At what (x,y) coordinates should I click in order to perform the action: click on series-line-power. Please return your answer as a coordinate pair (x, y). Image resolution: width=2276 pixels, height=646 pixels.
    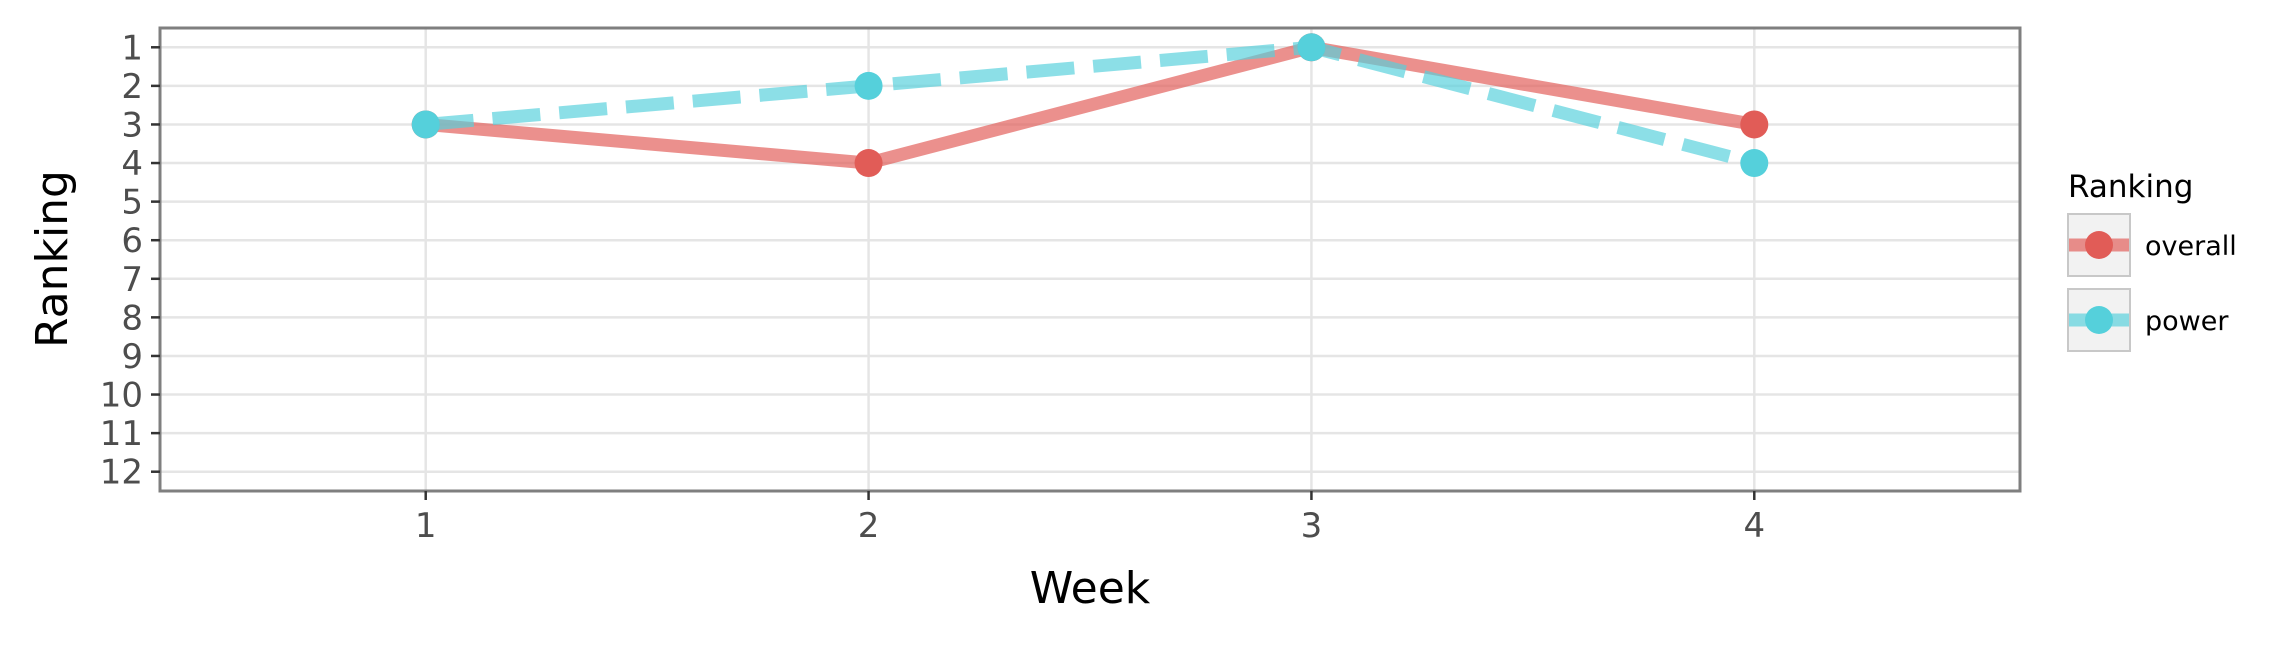
    Looking at the image, I should click on (1090, 105).